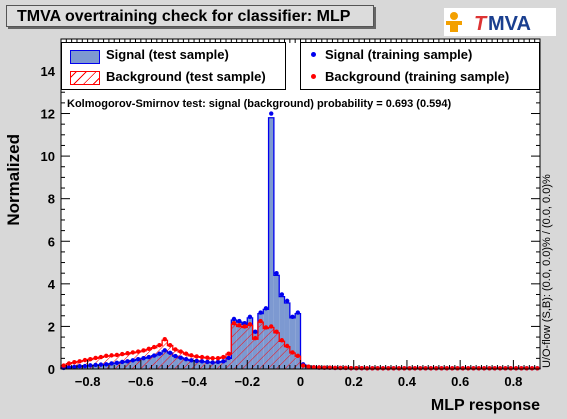  I want to click on x-tick-label: 0.8, so click(513, 381).